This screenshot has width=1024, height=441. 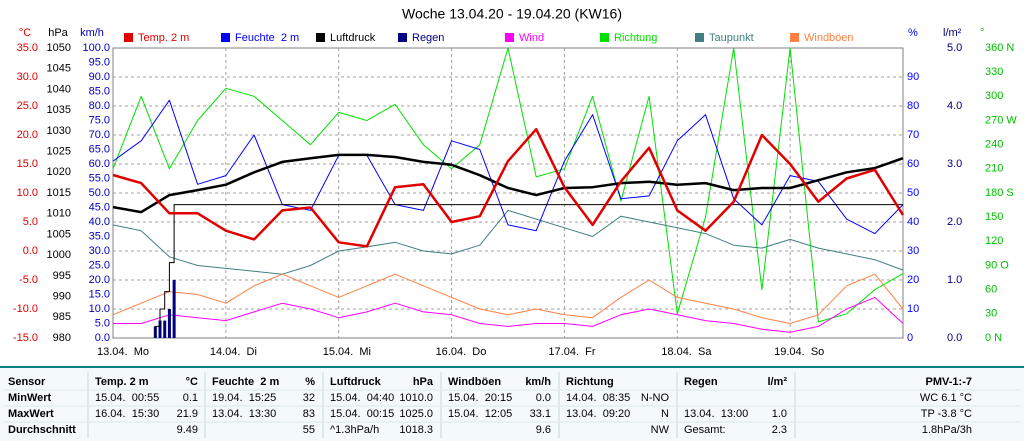 I want to click on axis-unit: hPa, so click(x=58, y=33).